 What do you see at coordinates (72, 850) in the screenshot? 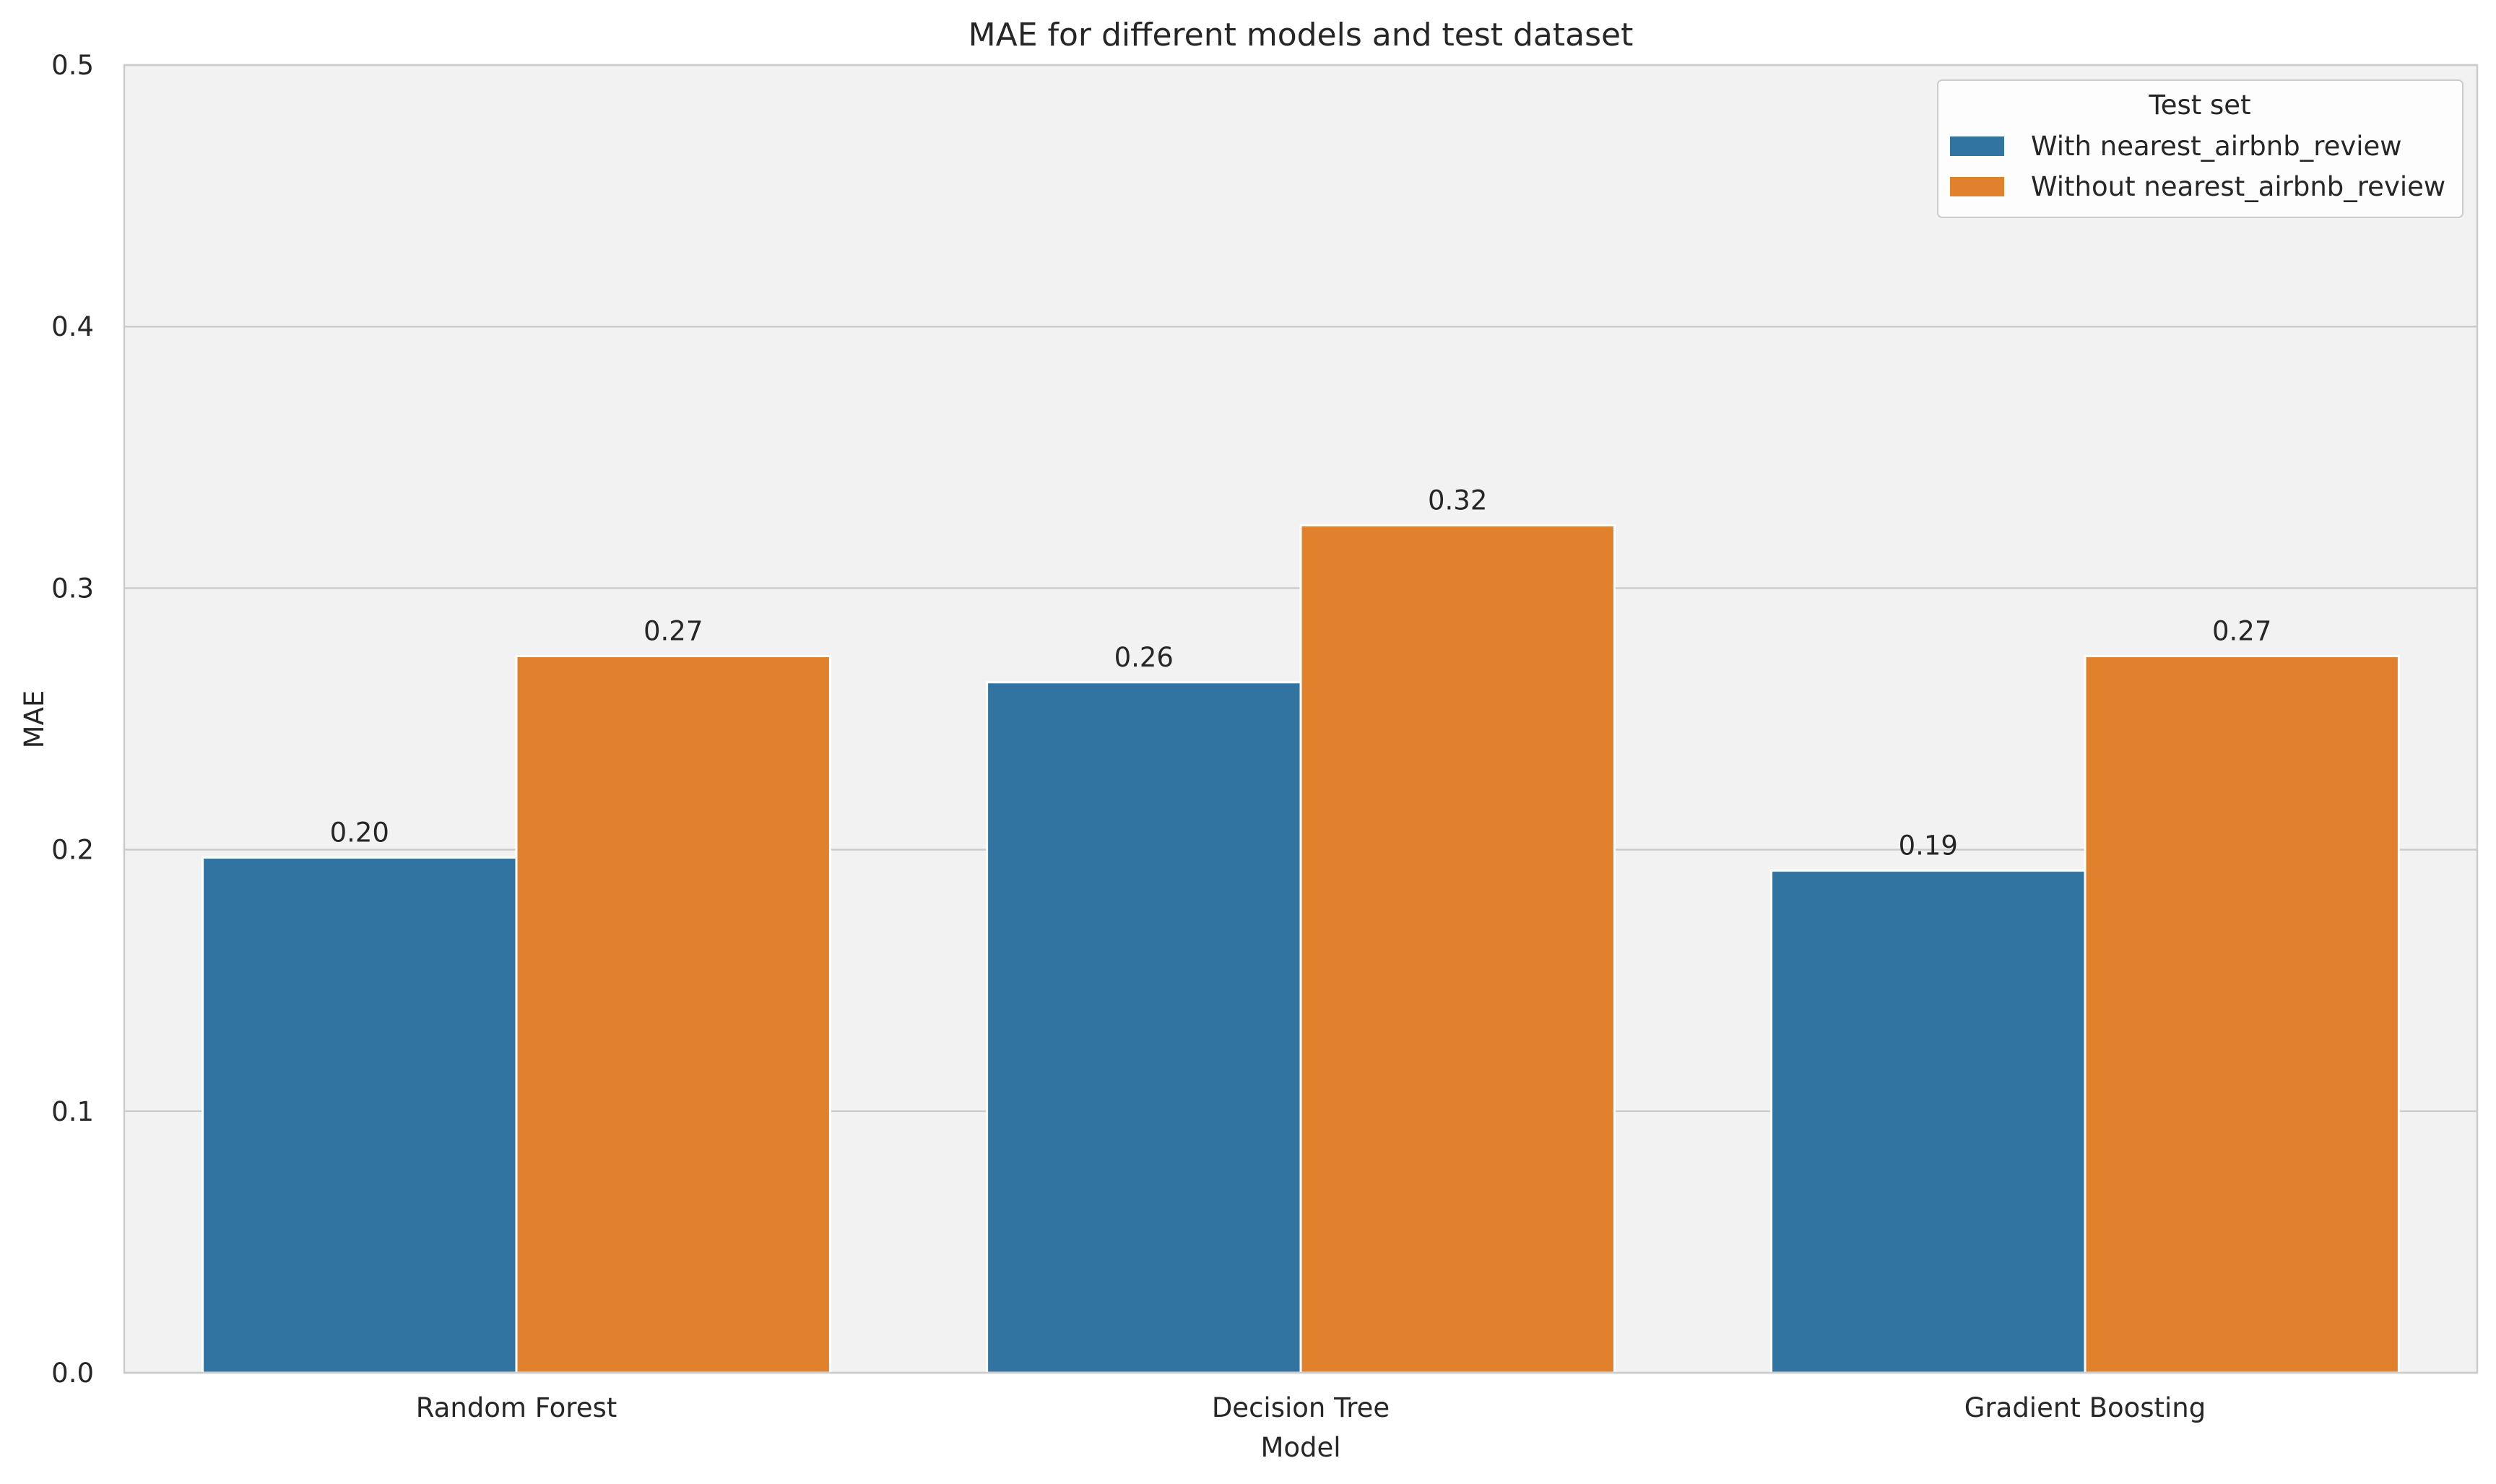
I see `y-tick-label: 0.2` at bounding box center [72, 850].